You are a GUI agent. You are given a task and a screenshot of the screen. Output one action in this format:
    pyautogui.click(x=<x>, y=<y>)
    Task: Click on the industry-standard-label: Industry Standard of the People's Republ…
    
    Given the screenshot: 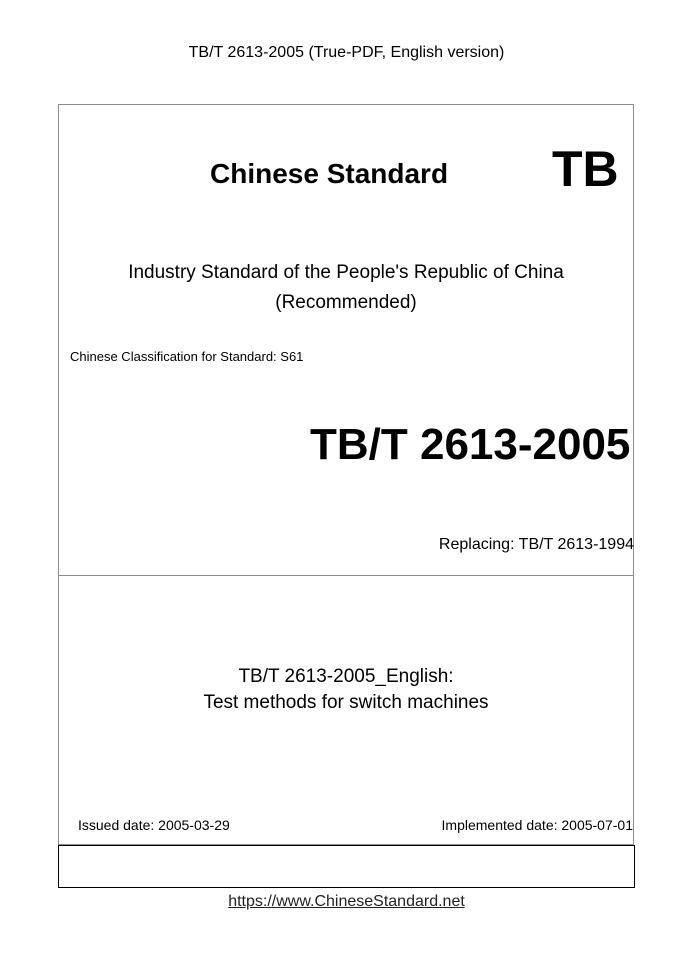 What is the action you would take?
    pyautogui.click(x=346, y=288)
    